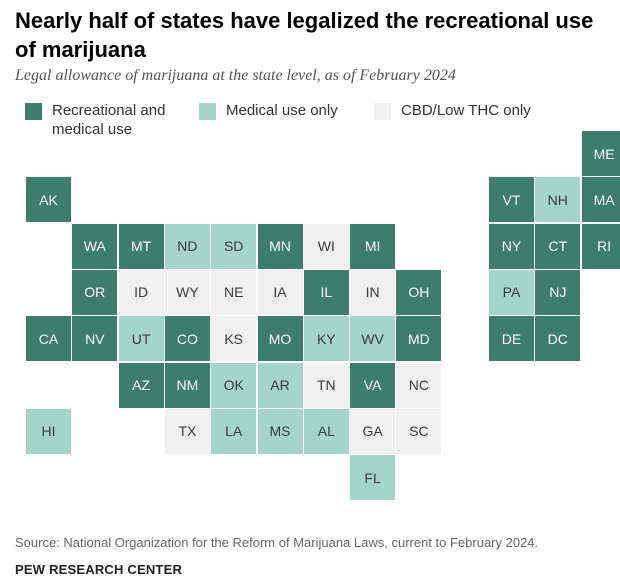 This screenshot has height=586, width=620. What do you see at coordinates (558, 292) in the screenshot?
I see `state-tile-nj: NJ` at bounding box center [558, 292].